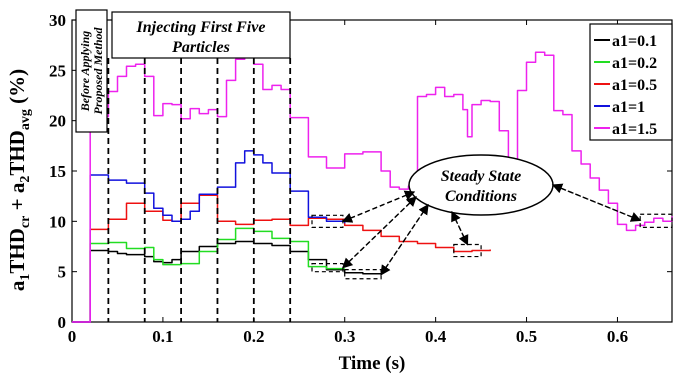 This screenshot has width=687, height=376. Describe the element at coordinates (227, 281) in the screenshot. I see `series-line-a1=0.1` at that location.